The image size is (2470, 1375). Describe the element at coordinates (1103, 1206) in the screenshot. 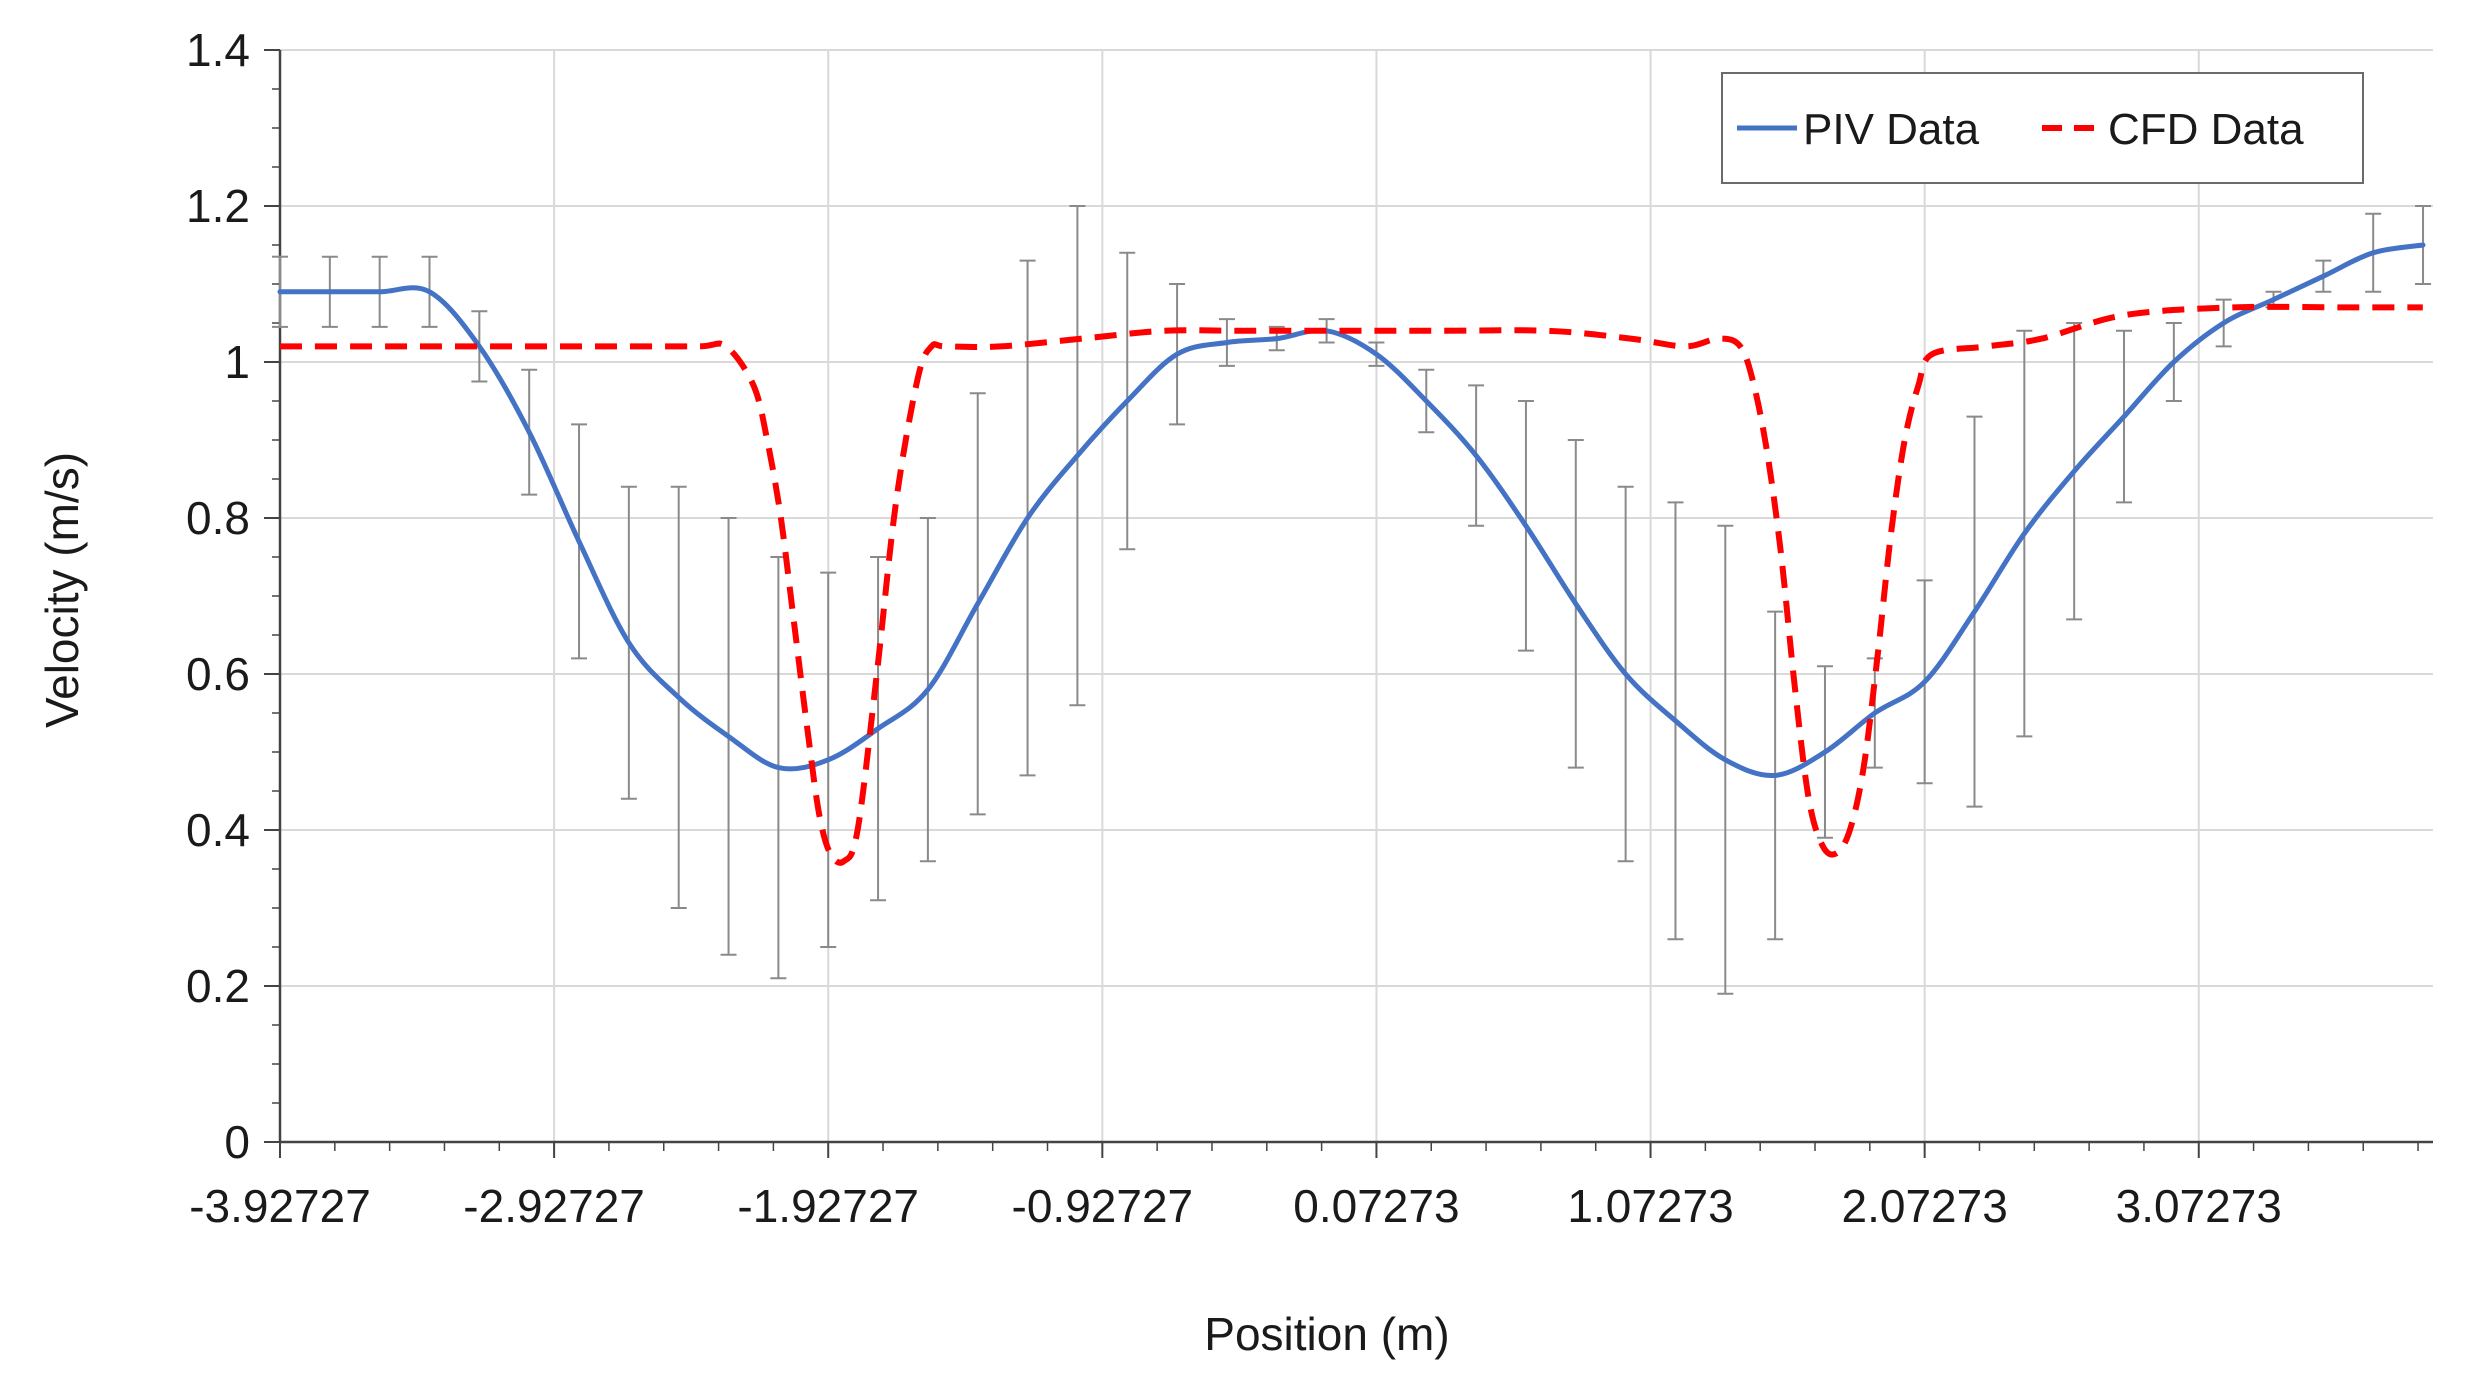

I see `x-tick-label: -0.92727` at that location.